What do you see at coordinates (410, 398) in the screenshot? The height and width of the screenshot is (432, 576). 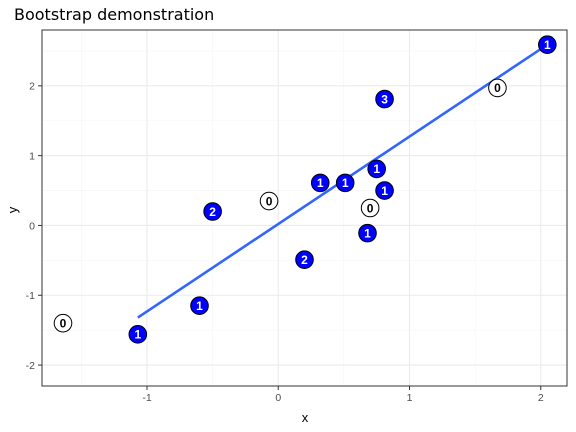 I see `x-tick-label: 1` at bounding box center [410, 398].